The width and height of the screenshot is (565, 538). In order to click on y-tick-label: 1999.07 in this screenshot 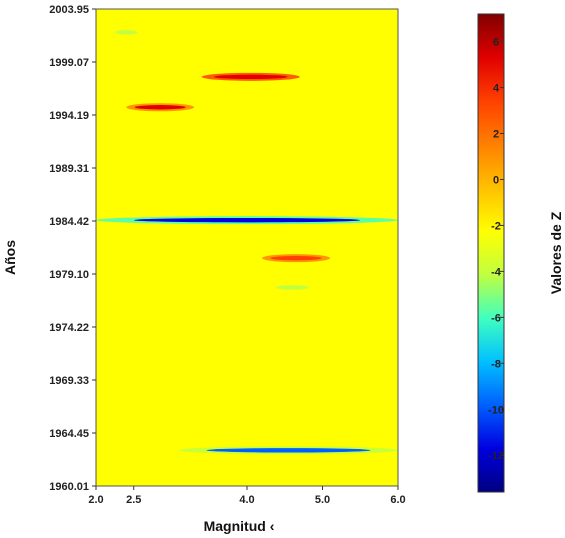, I will do `click(69, 63)`.